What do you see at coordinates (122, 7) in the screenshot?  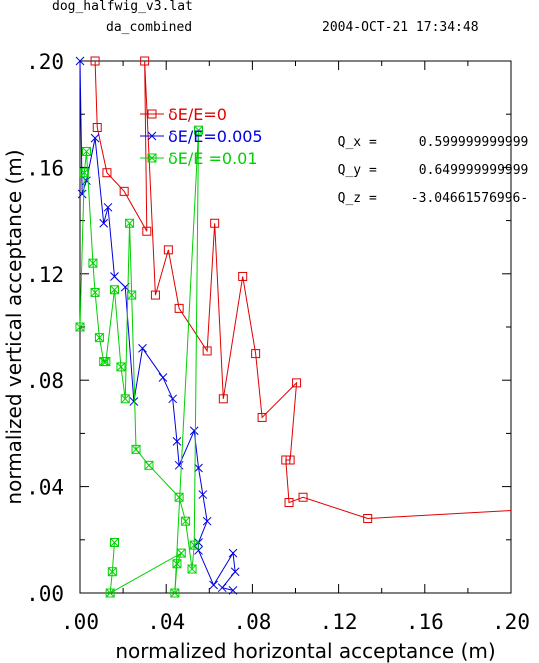 I see `header-file-label: dog_halfwig_v3.lat` at bounding box center [122, 7].